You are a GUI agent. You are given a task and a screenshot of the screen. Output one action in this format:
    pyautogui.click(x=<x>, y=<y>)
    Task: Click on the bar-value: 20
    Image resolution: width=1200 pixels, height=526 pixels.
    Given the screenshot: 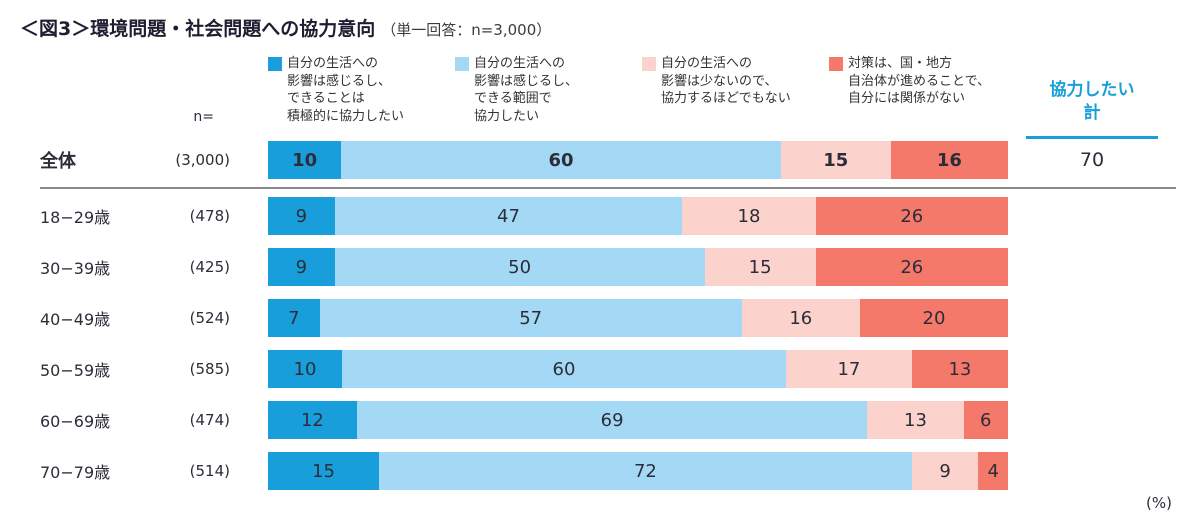 What is the action you would take?
    pyautogui.click(x=934, y=318)
    